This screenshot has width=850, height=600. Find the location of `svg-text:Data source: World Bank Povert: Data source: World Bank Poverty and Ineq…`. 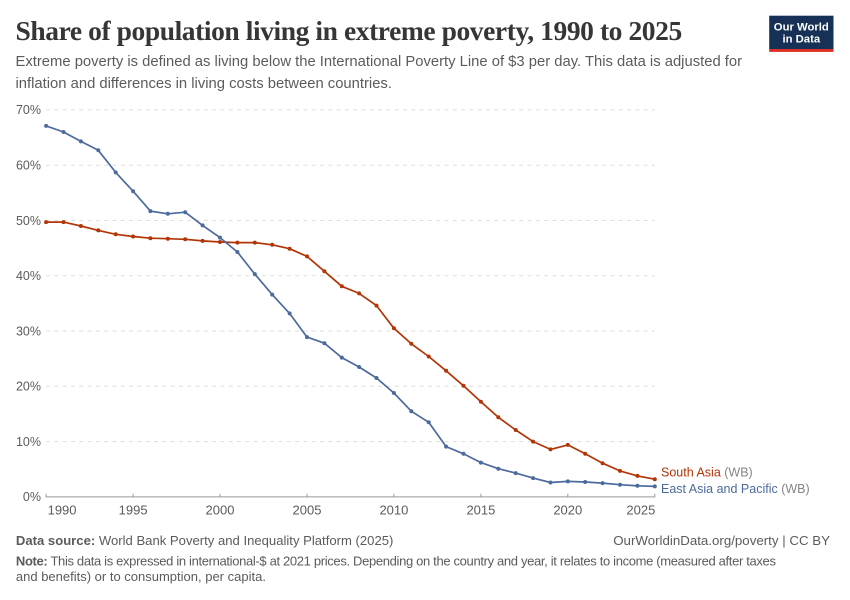

svg-text:Data source: World Bank Povert: Data source: World Bank Poverty and Ineq… is located at coordinates (204, 540).